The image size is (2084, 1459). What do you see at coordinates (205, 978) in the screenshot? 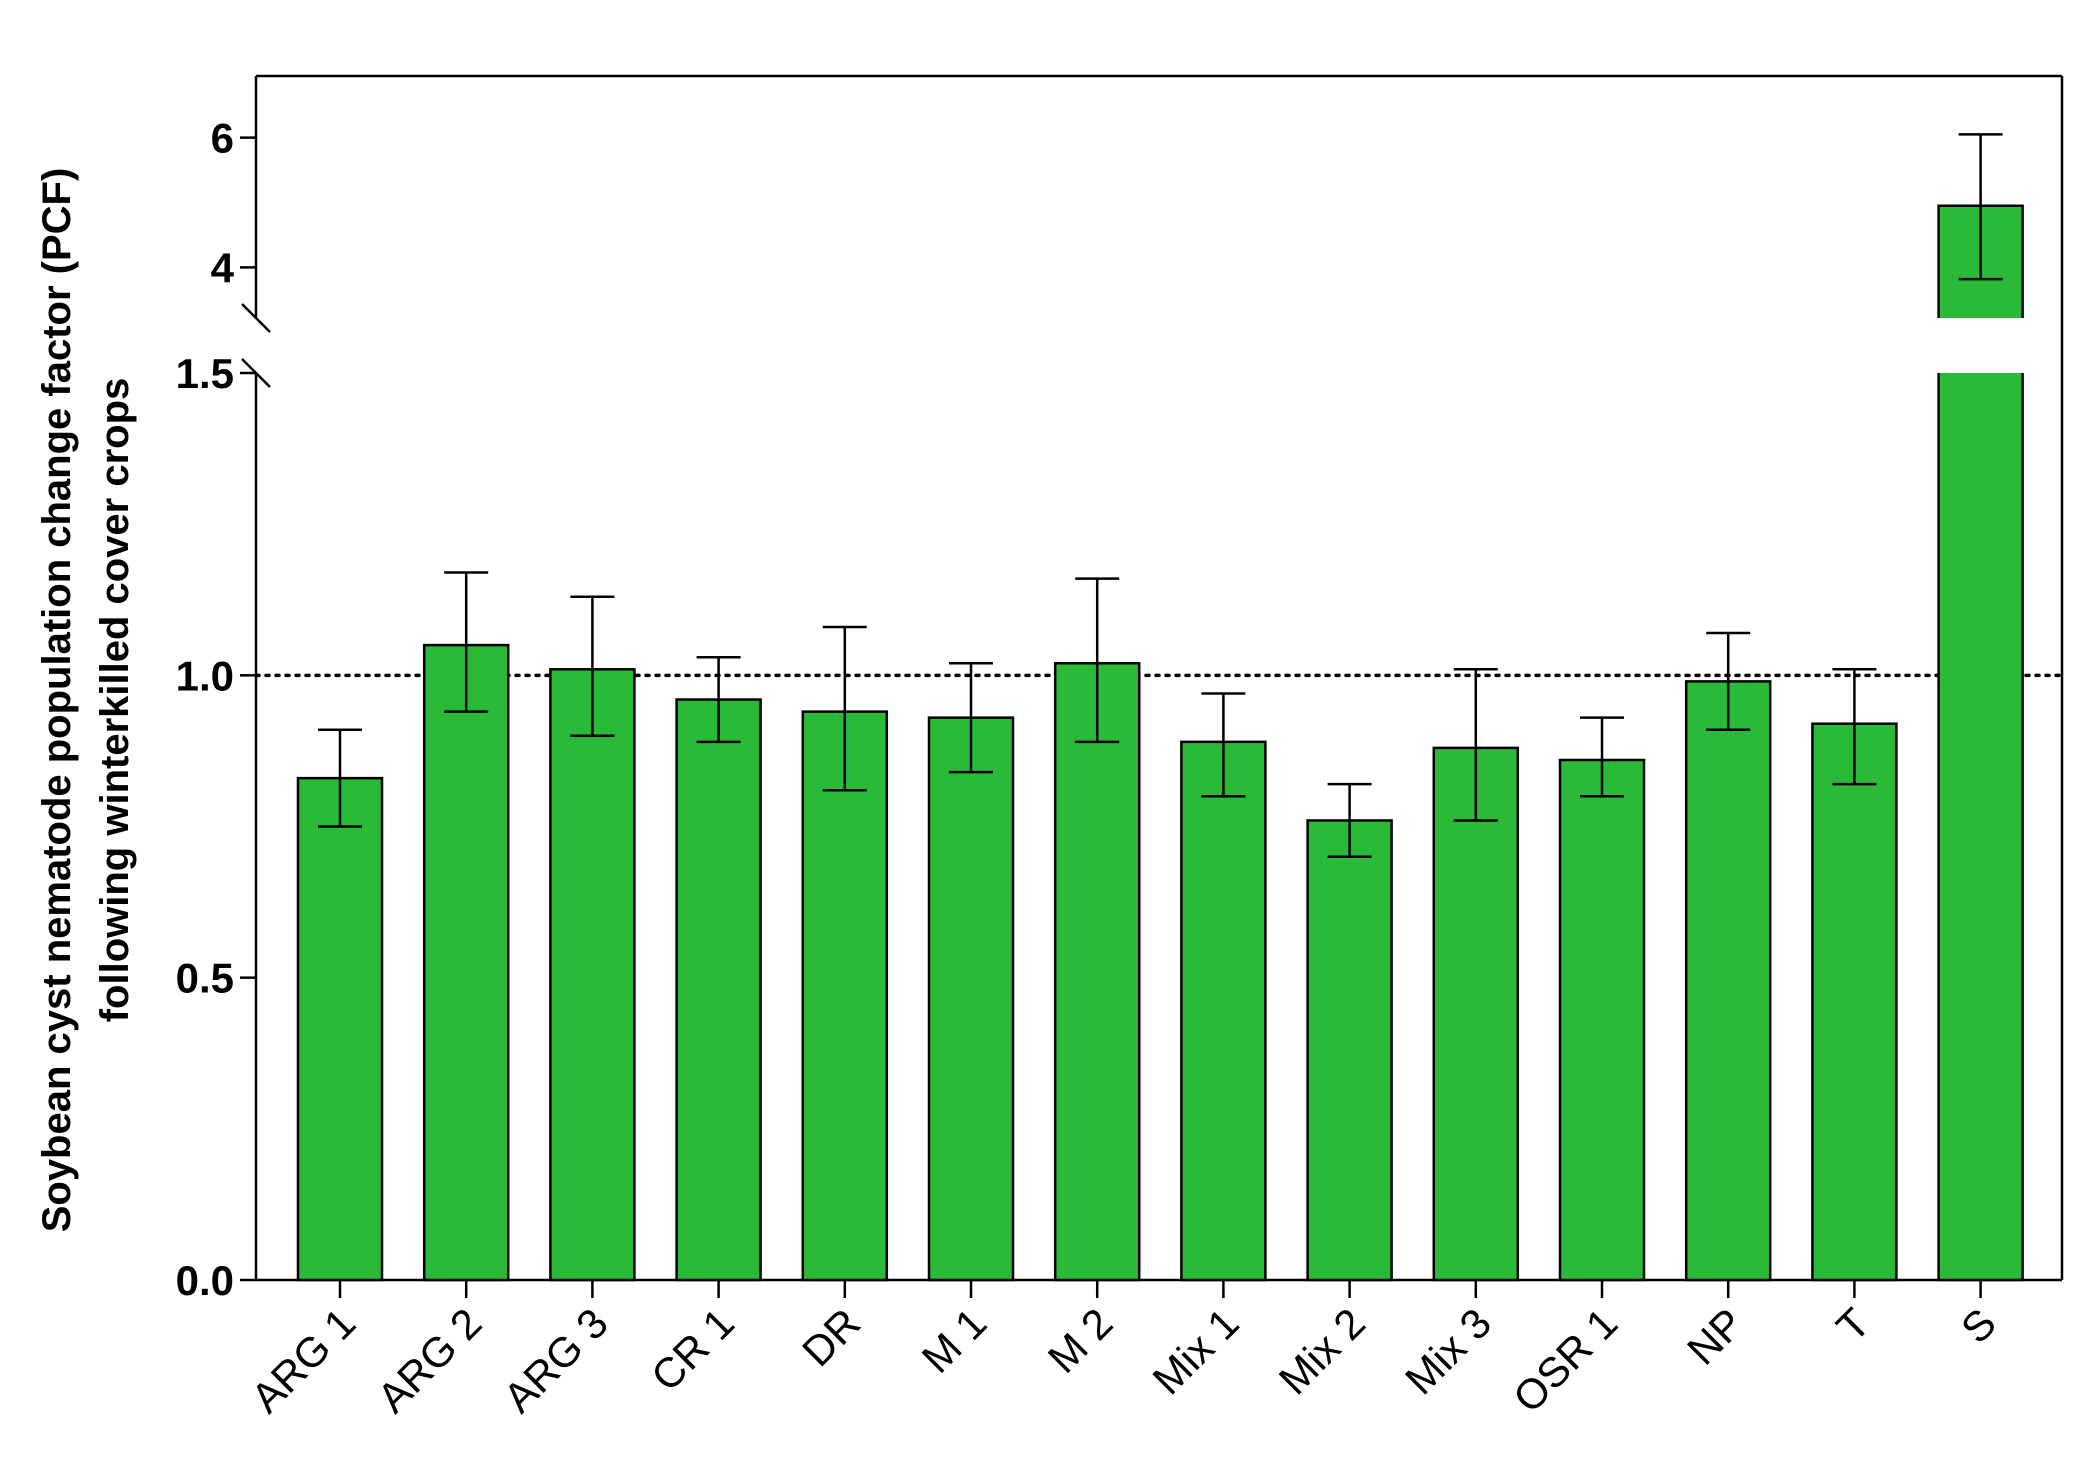
I see `y-tick-label: 0.5` at bounding box center [205, 978].